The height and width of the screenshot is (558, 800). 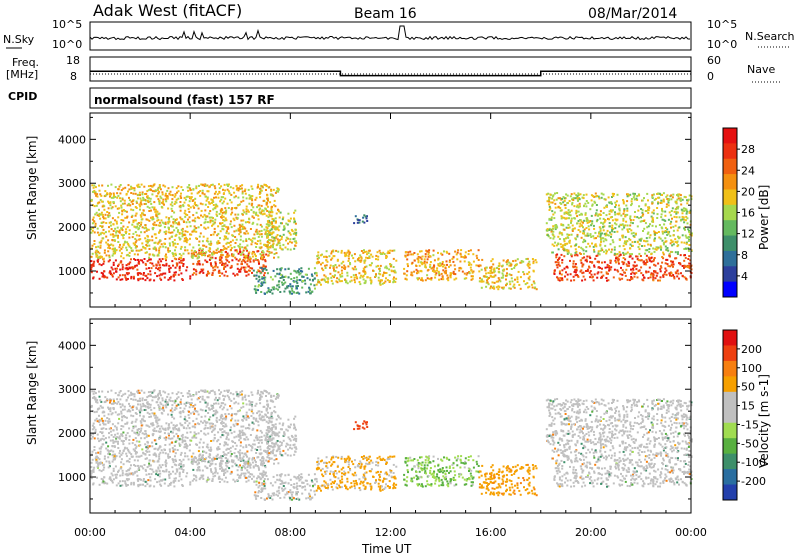 I want to click on date-title: 08/Mar/2014, so click(x=632, y=14).